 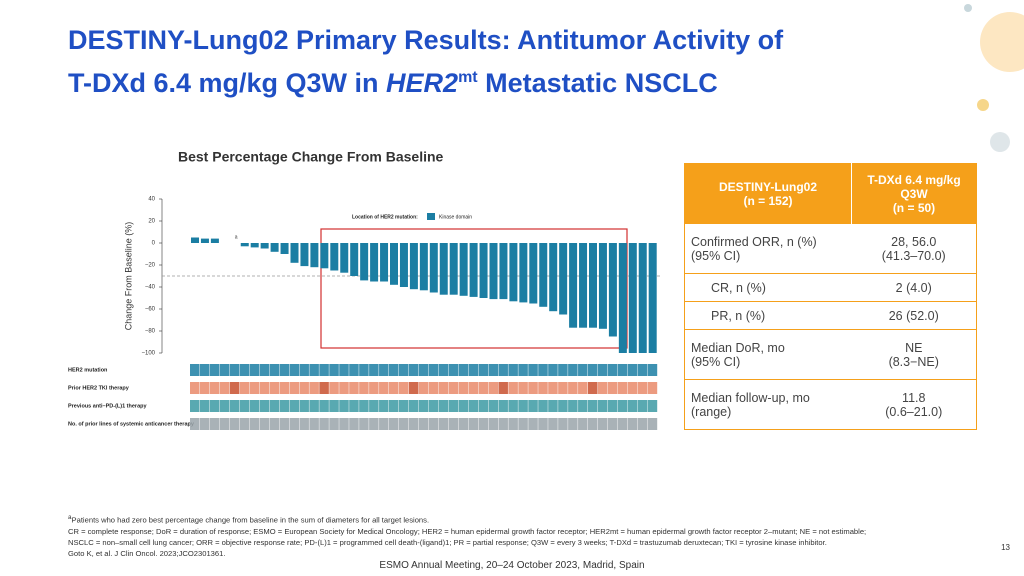 I want to click on table-cell: 2 (4.0), so click(x=914, y=287).